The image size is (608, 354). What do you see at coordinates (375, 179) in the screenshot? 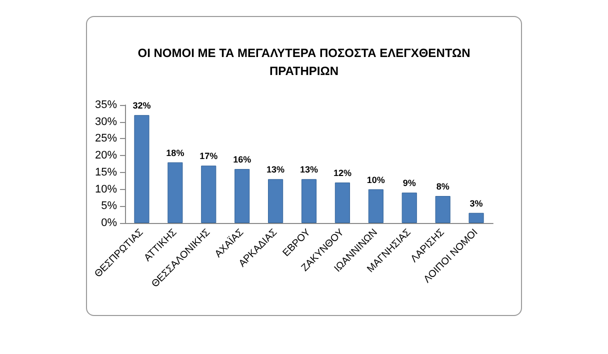
I see `data-label: 10%` at bounding box center [375, 179].